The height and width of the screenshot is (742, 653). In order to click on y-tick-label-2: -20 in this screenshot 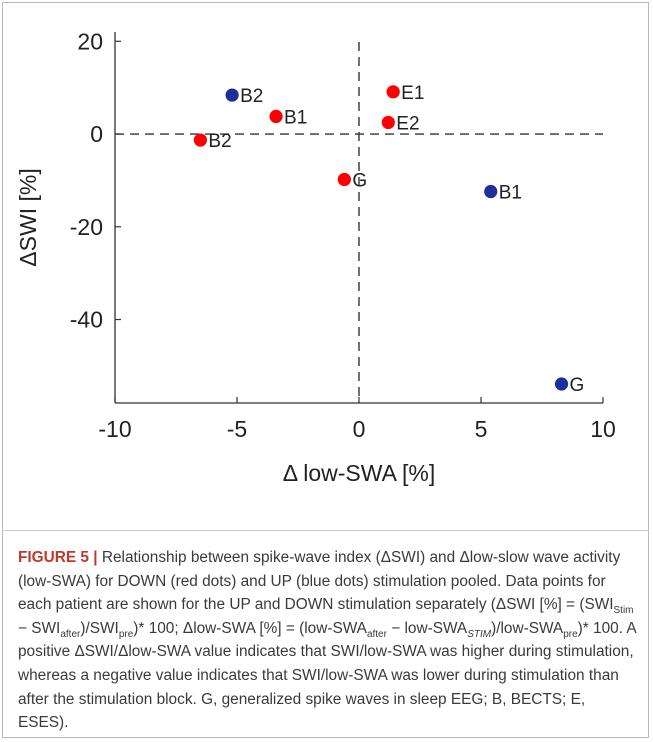, I will do `click(86, 227)`.